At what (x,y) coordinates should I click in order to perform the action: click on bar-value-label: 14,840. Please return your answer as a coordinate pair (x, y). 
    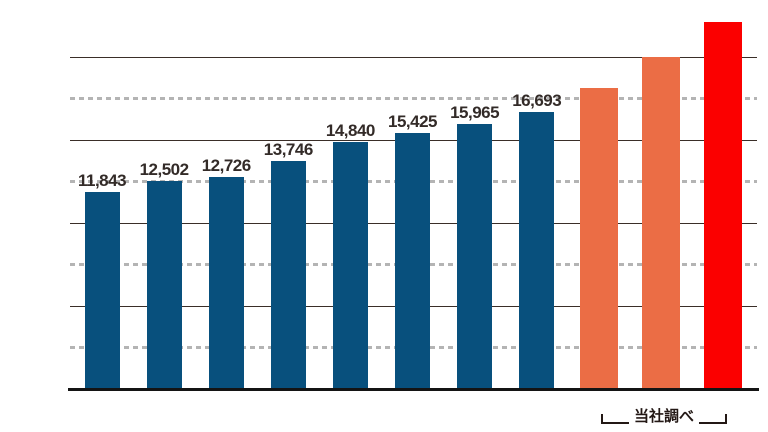
    Looking at the image, I should click on (350, 131).